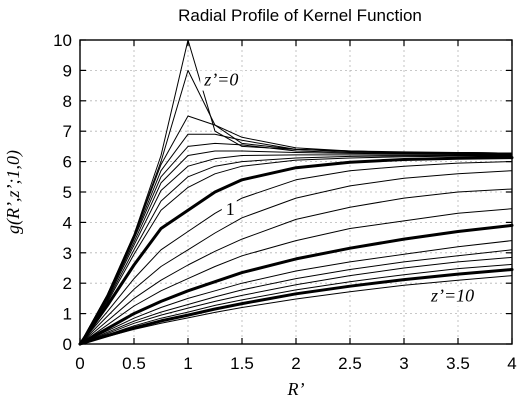 The height and width of the screenshot is (403, 520). I want to click on x-tick-label: 1.5, so click(242, 363).